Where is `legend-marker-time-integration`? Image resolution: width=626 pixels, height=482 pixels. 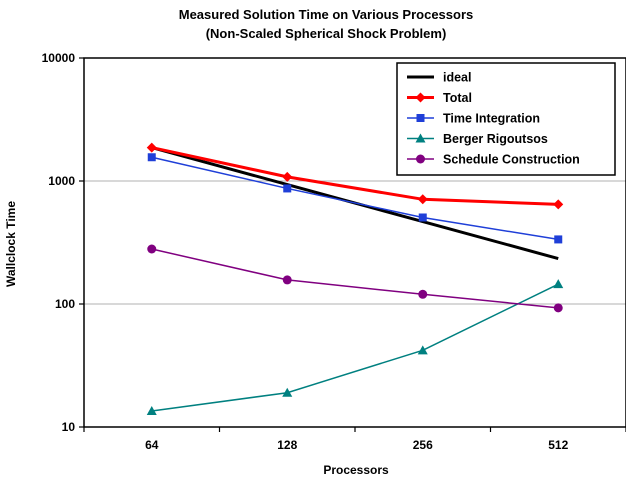
legend-marker-time-integration is located at coordinates (420, 118).